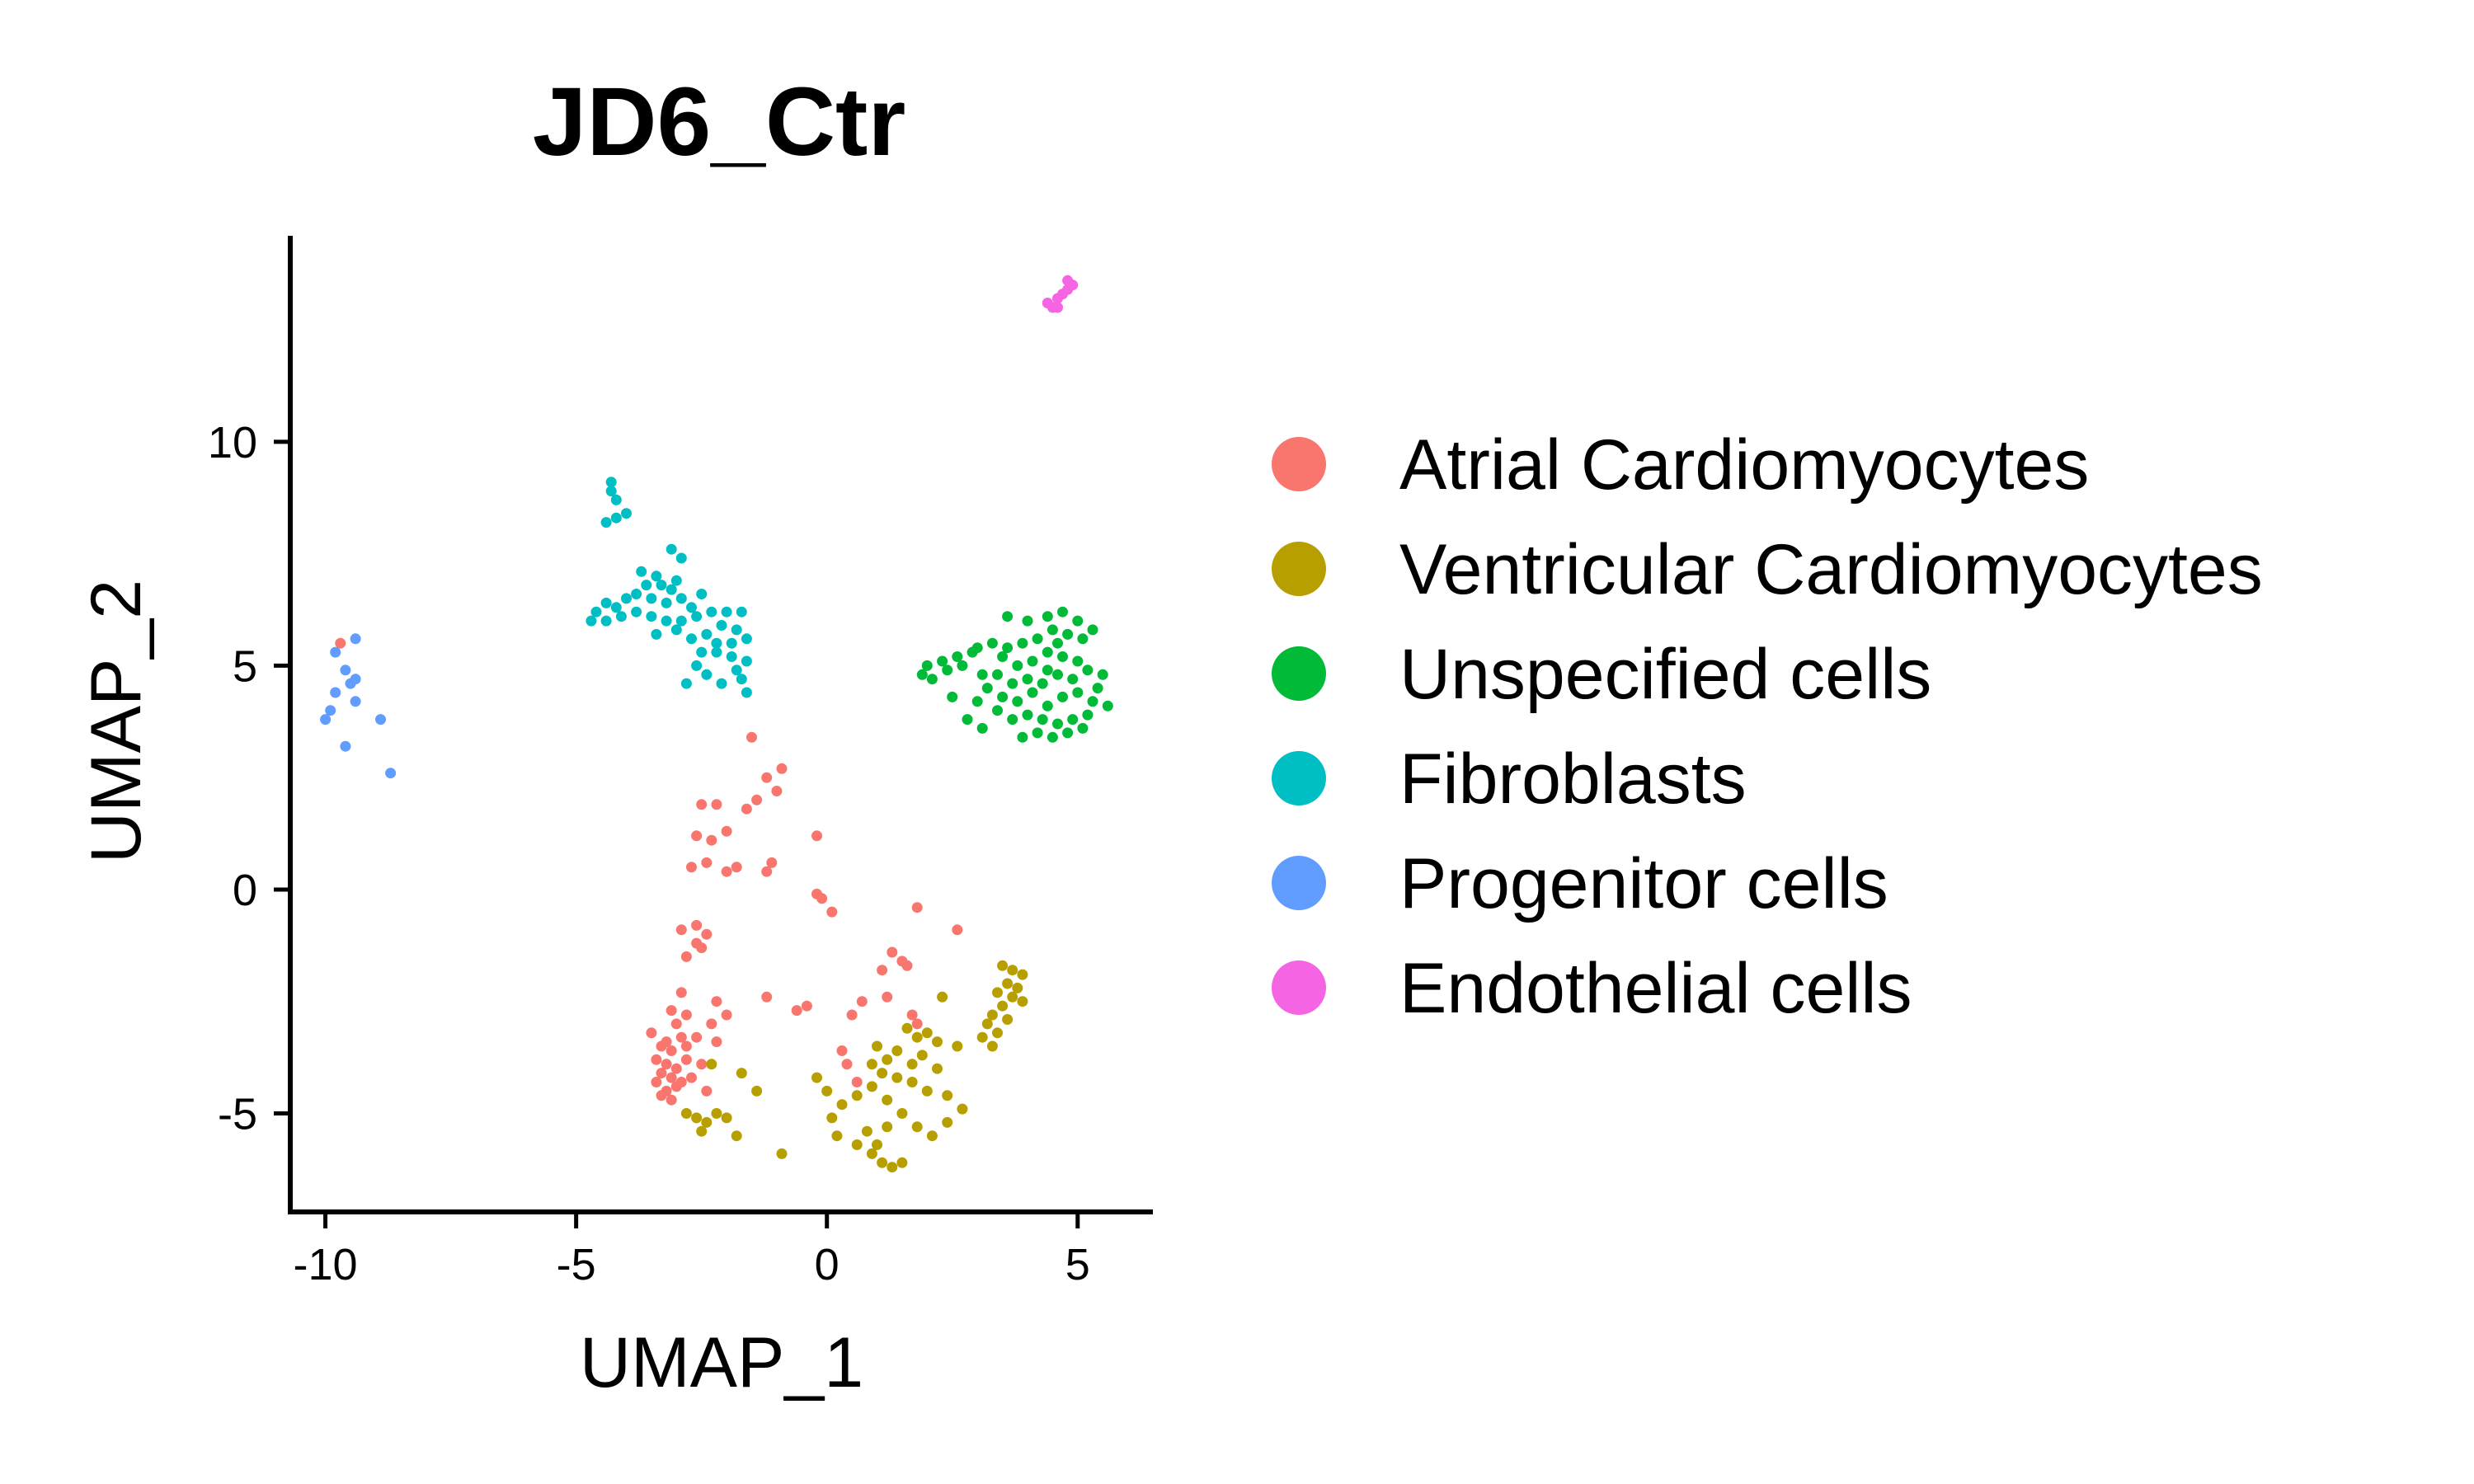 This screenshot has height=1484, width=2474. What do you see at coordinates (1643, 883) in the screenshot?
I see `legend-label: Progenitor cells` at bounding box center [1643, 883].